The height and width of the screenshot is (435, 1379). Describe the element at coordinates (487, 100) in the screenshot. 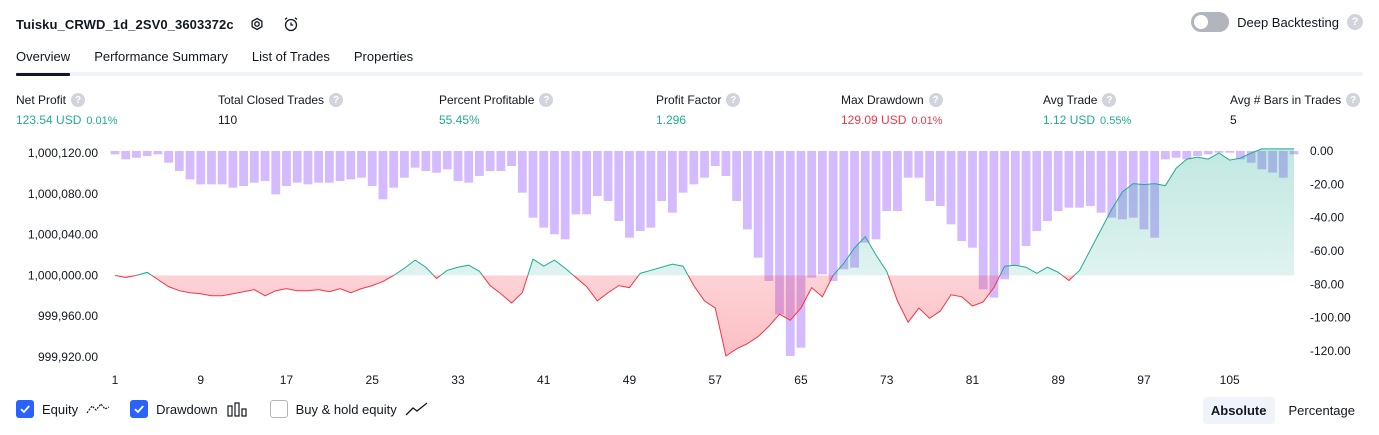

I see `stat-label: Percent Profitable` at that location.